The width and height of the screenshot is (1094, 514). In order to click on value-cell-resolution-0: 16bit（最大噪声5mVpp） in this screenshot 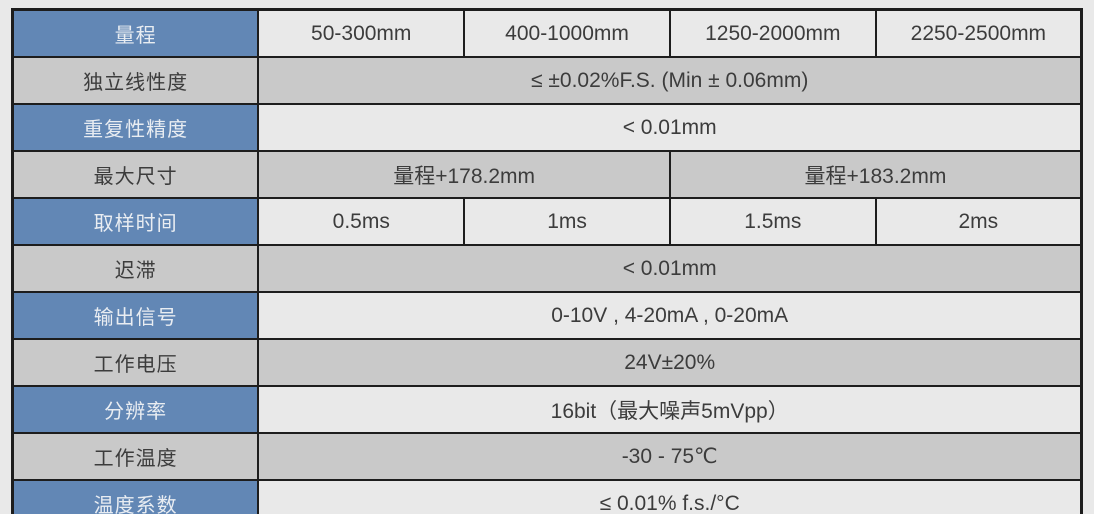, I will do `click(670, 409)`.